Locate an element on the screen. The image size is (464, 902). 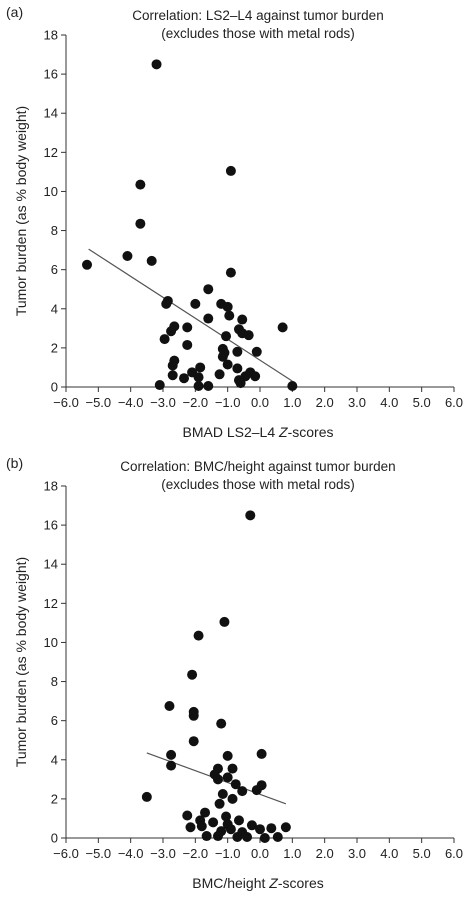
x-tick-label: 1.0 is located at coordinates (292, 402).